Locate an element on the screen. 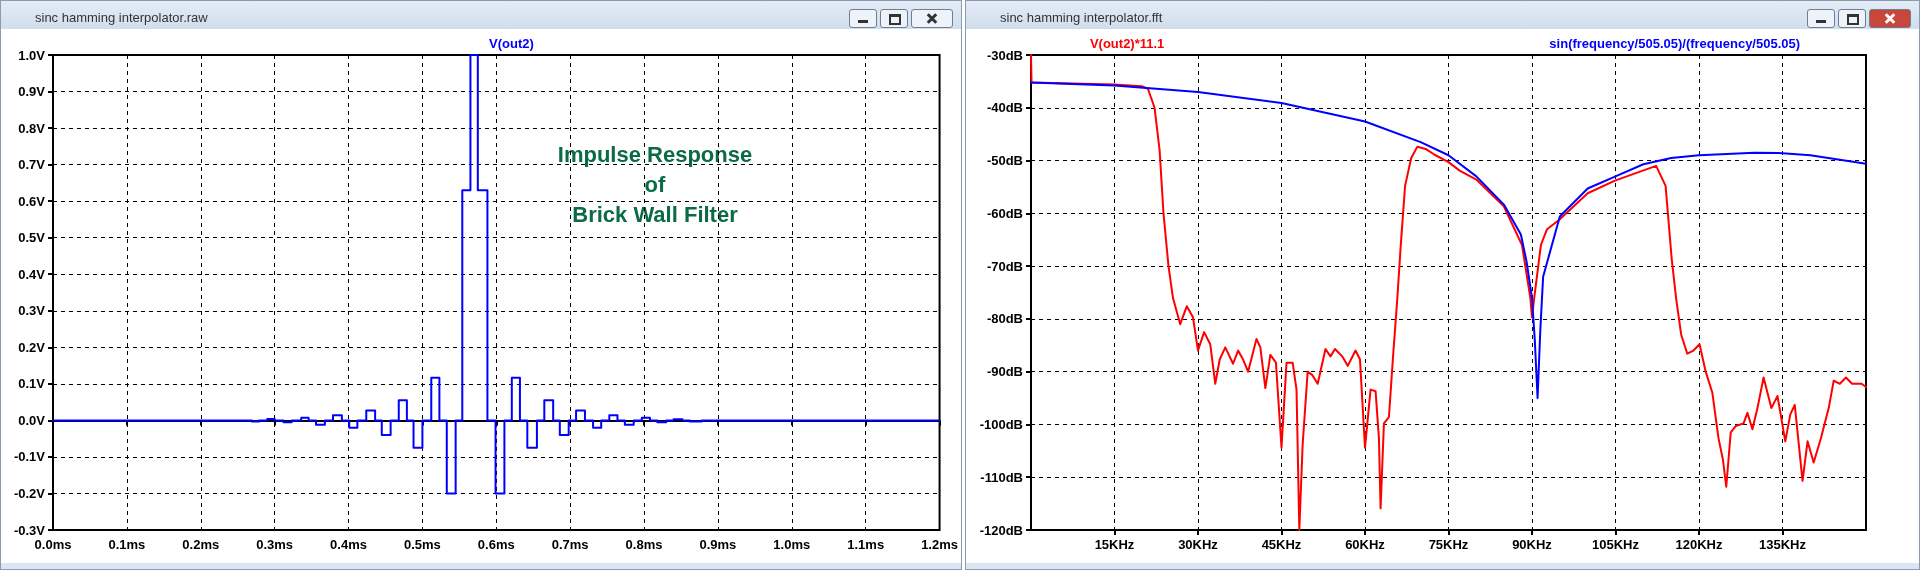 This screenshot has width=1920, height=570. y-tick-label: -120dB is located at coordinates (1001, 530).